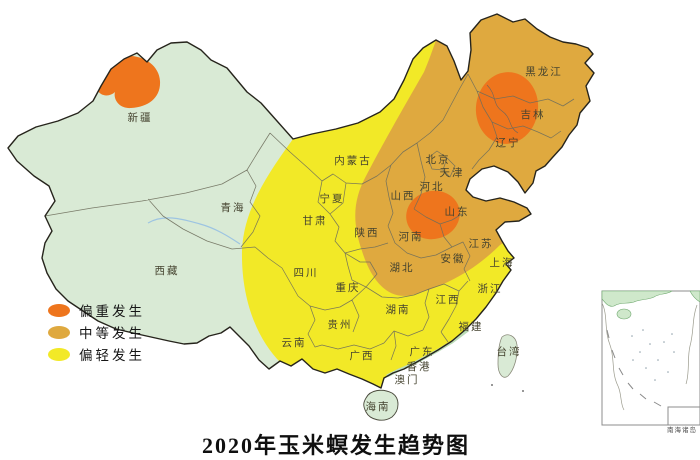 The image size is (700, 460). What do you see at coordinates (348, 287) in the screenshot?
I see `province-label-重庆: 重庆` at bounding box center [348, 287].